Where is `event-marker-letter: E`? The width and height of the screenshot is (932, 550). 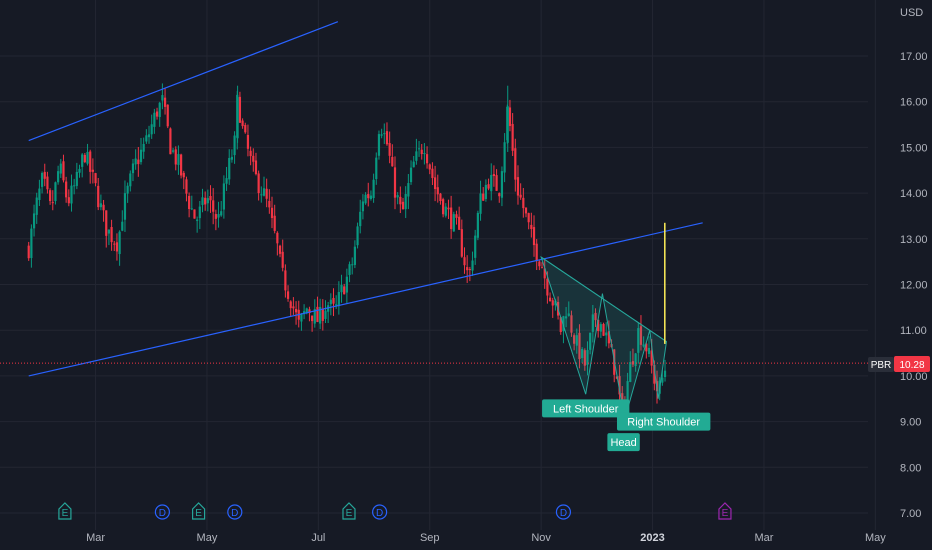
event-marker-letter: E is located at coordinates (198, 513).